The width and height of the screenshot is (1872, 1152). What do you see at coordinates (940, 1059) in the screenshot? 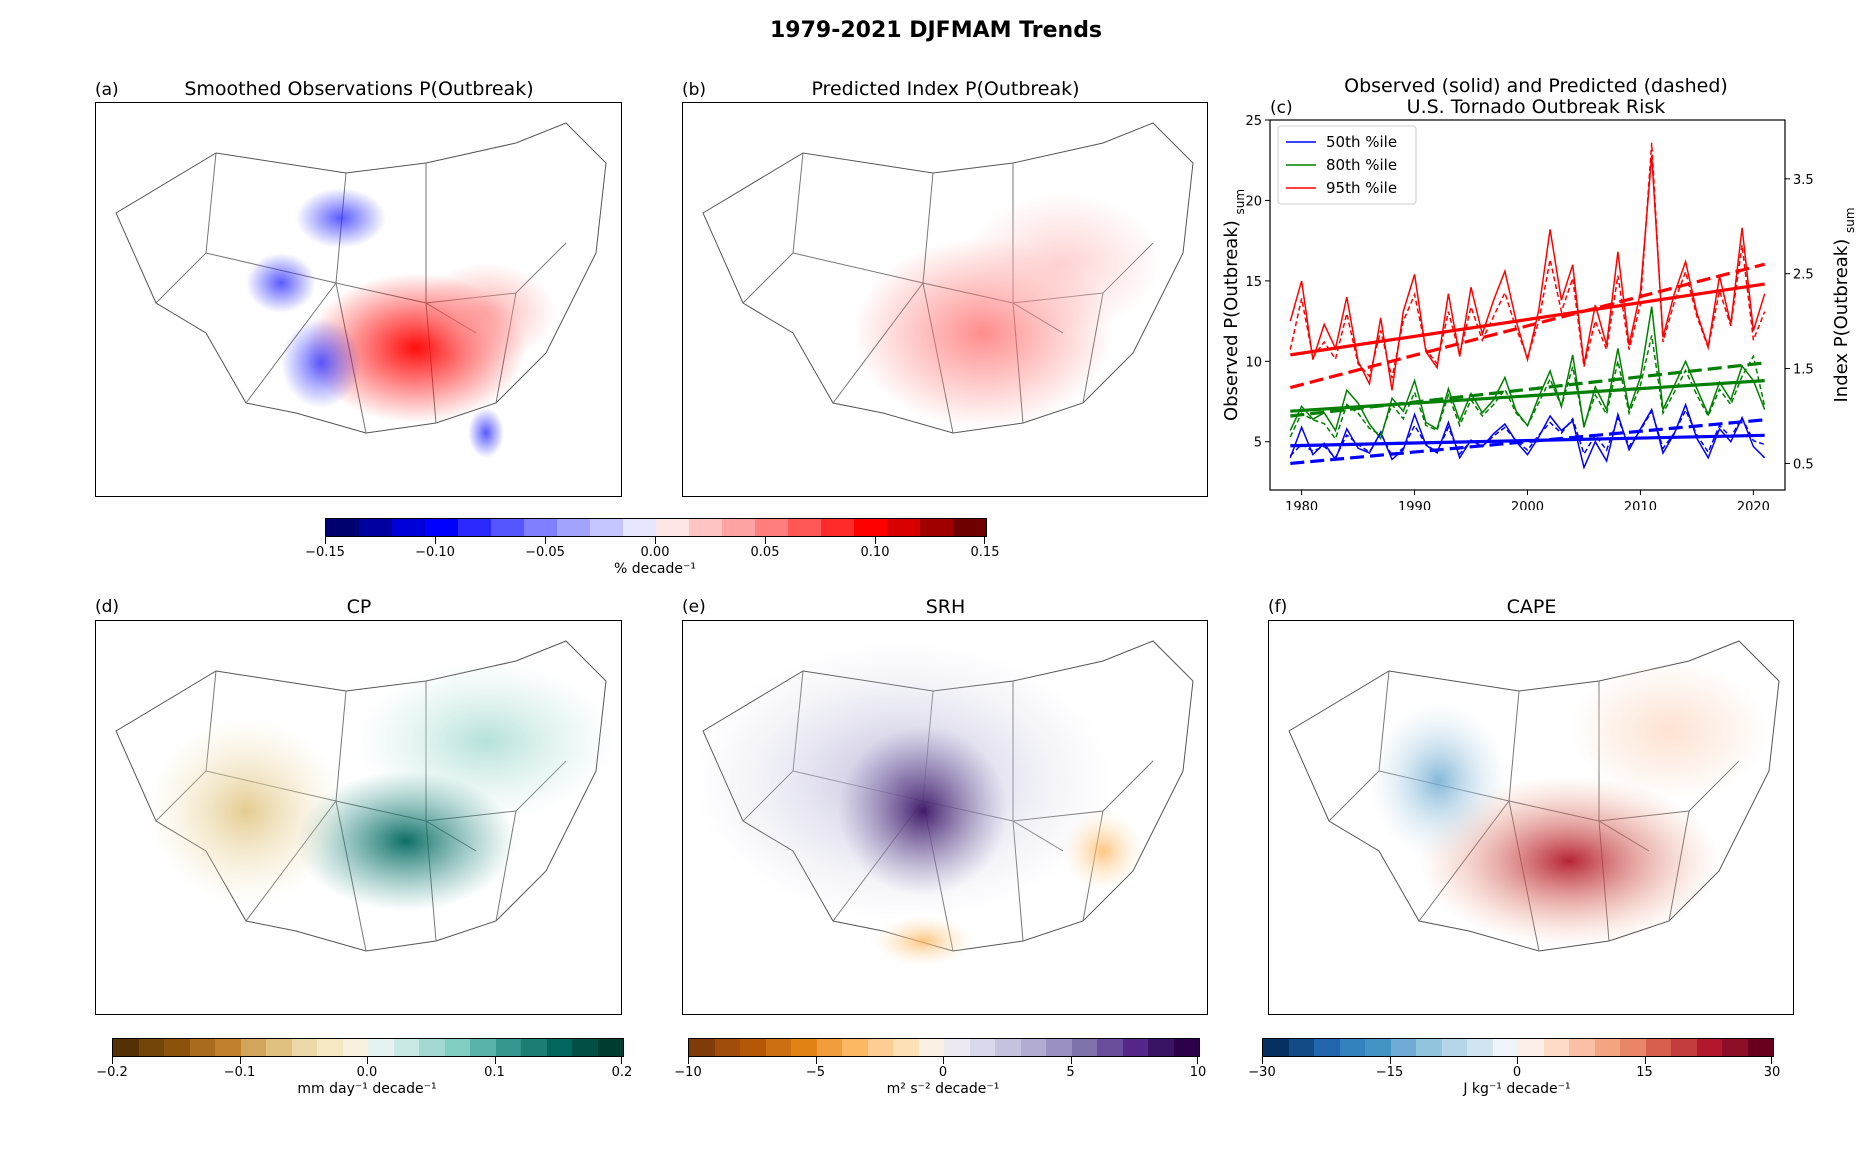
I see `colorbar-srh-wrap: −10 −5 0 5 10` at bounding box center [940, 1059].